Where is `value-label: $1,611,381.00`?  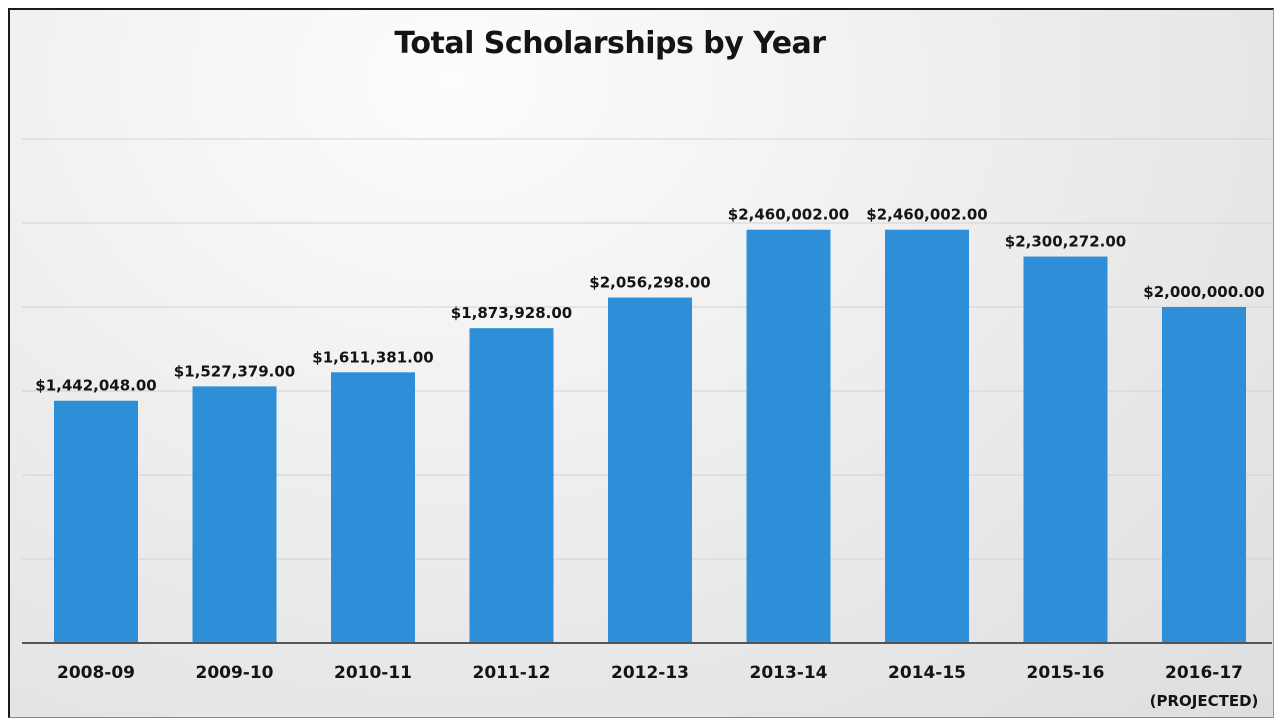 value-label: $1,611,381.00 is located at coordinates (372, 357).